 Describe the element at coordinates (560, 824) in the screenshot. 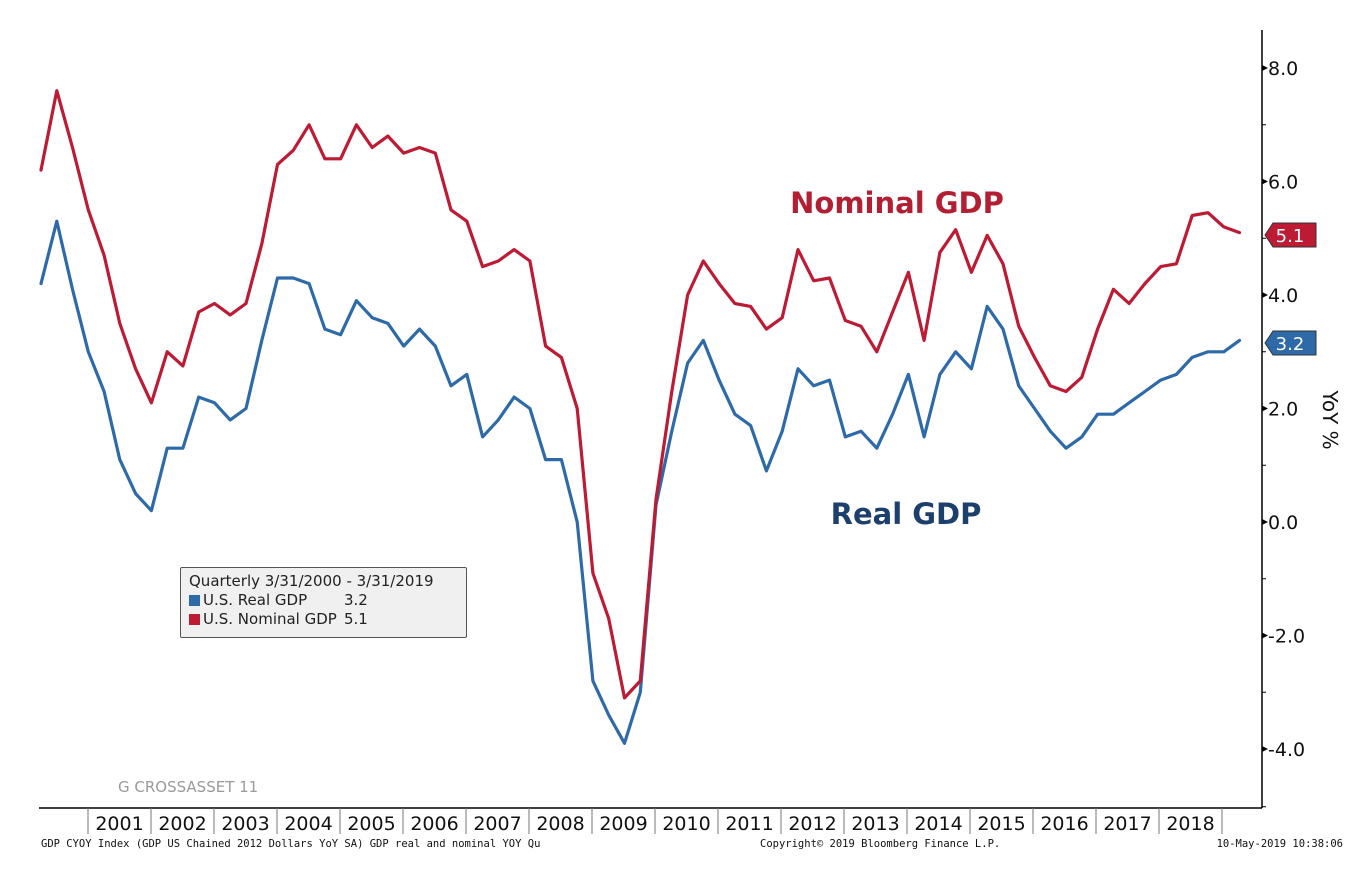

I see `x-tick-label: 2008` at that location.